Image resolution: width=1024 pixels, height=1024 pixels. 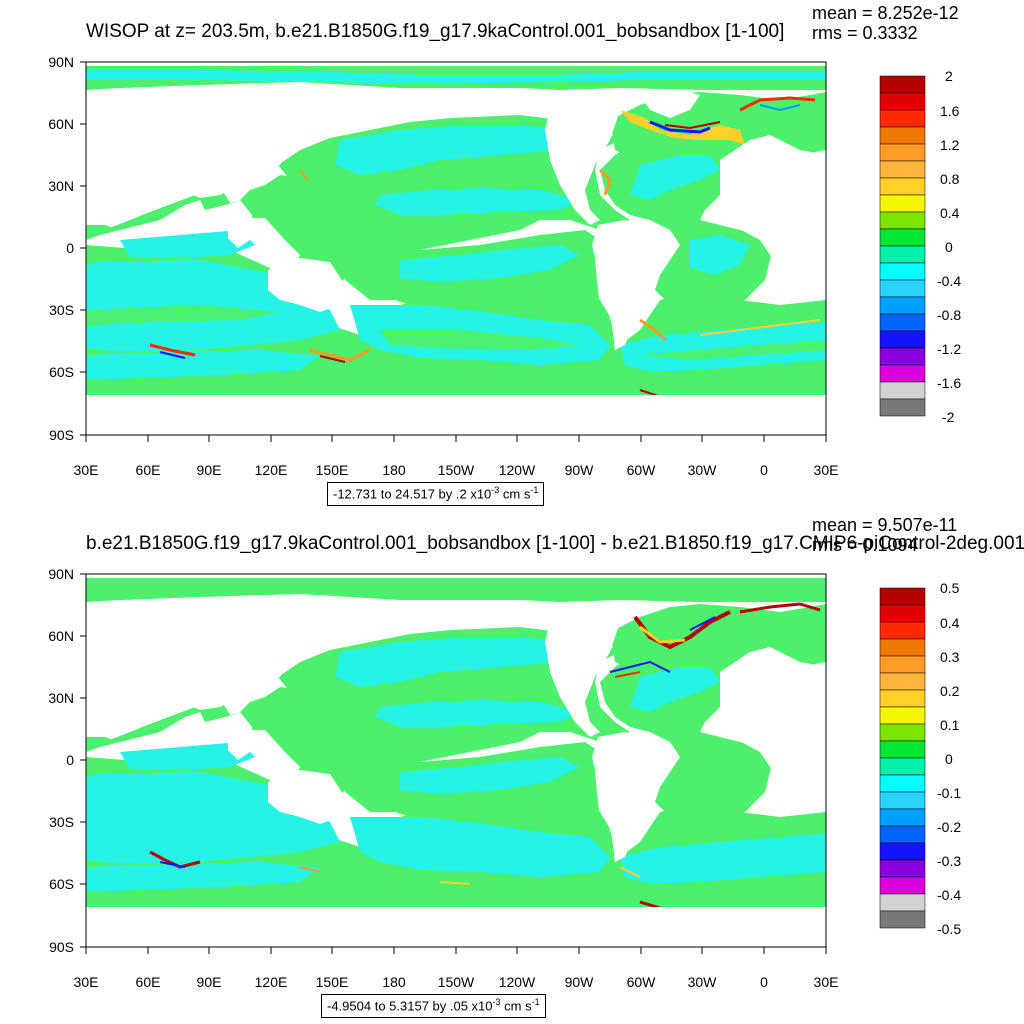 What do you see at coordinates (949, 827) in the screenshot?
I see `colorbar-label: -0.2` at bounding box center [949, 827].